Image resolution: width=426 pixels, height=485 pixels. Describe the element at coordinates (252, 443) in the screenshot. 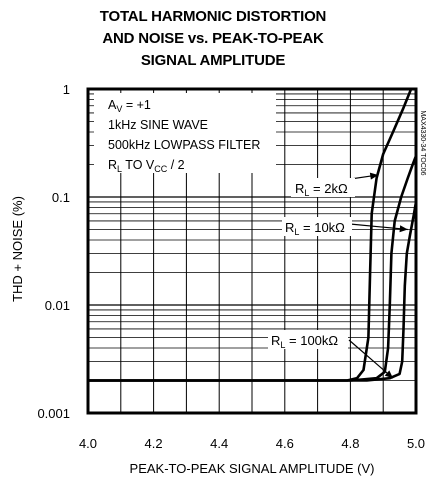

I see `x-tick-labels: 4.0 4.2 4.4 4.6 4.8 5.0` at that location.